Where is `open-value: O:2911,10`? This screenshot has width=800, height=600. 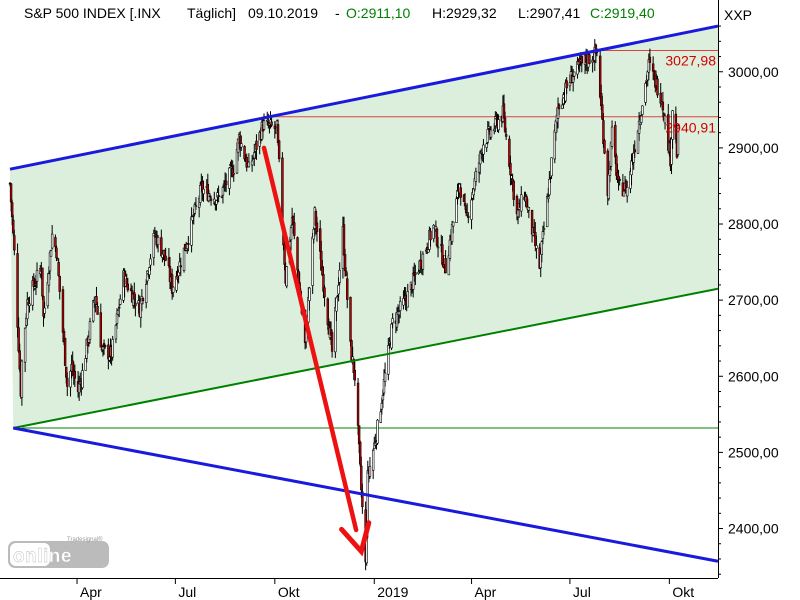
open-value: O:2911,10 is located at coordinates (378, 13).